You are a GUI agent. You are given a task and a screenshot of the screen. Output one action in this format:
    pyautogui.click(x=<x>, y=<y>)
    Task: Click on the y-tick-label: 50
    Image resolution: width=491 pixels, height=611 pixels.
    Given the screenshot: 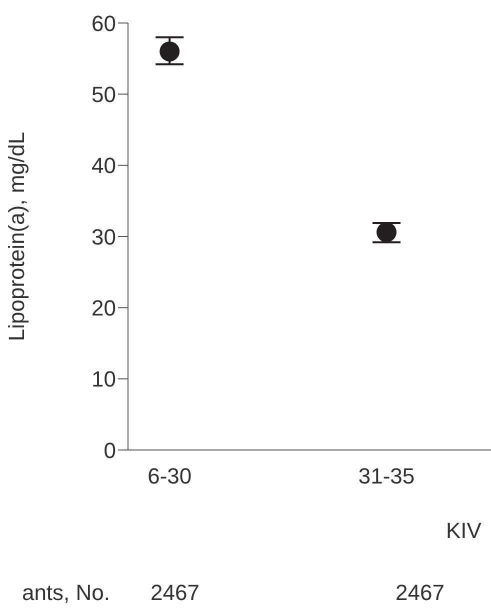 What is the action you would take?
    pyautogui.click(x=104, y=94)
    